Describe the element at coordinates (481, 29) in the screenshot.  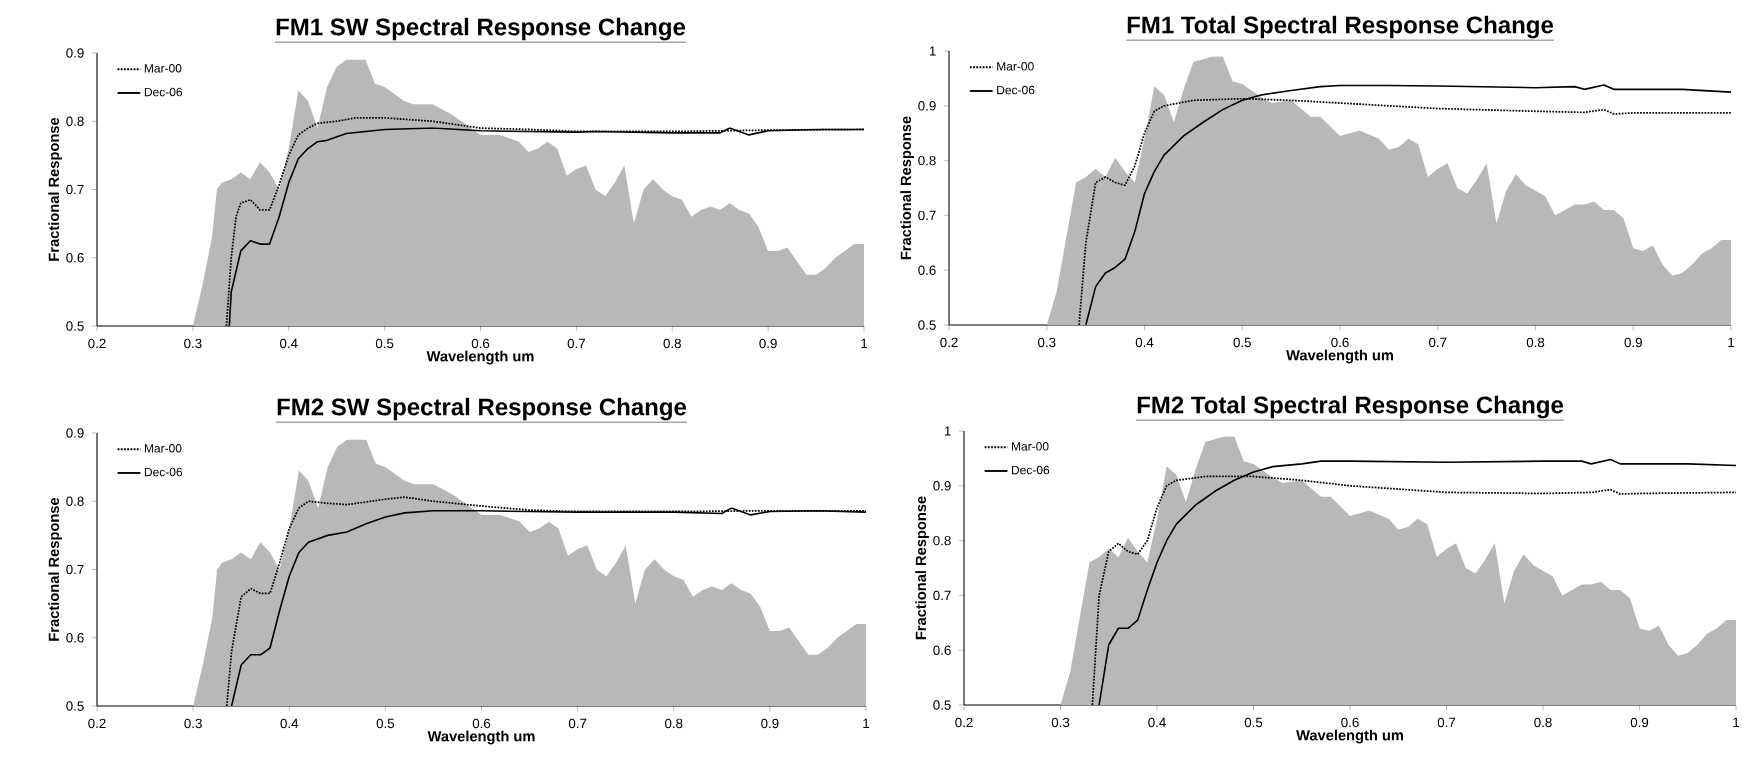
I see `chart-title: FM1 SW Spectral Response Change` at that location.